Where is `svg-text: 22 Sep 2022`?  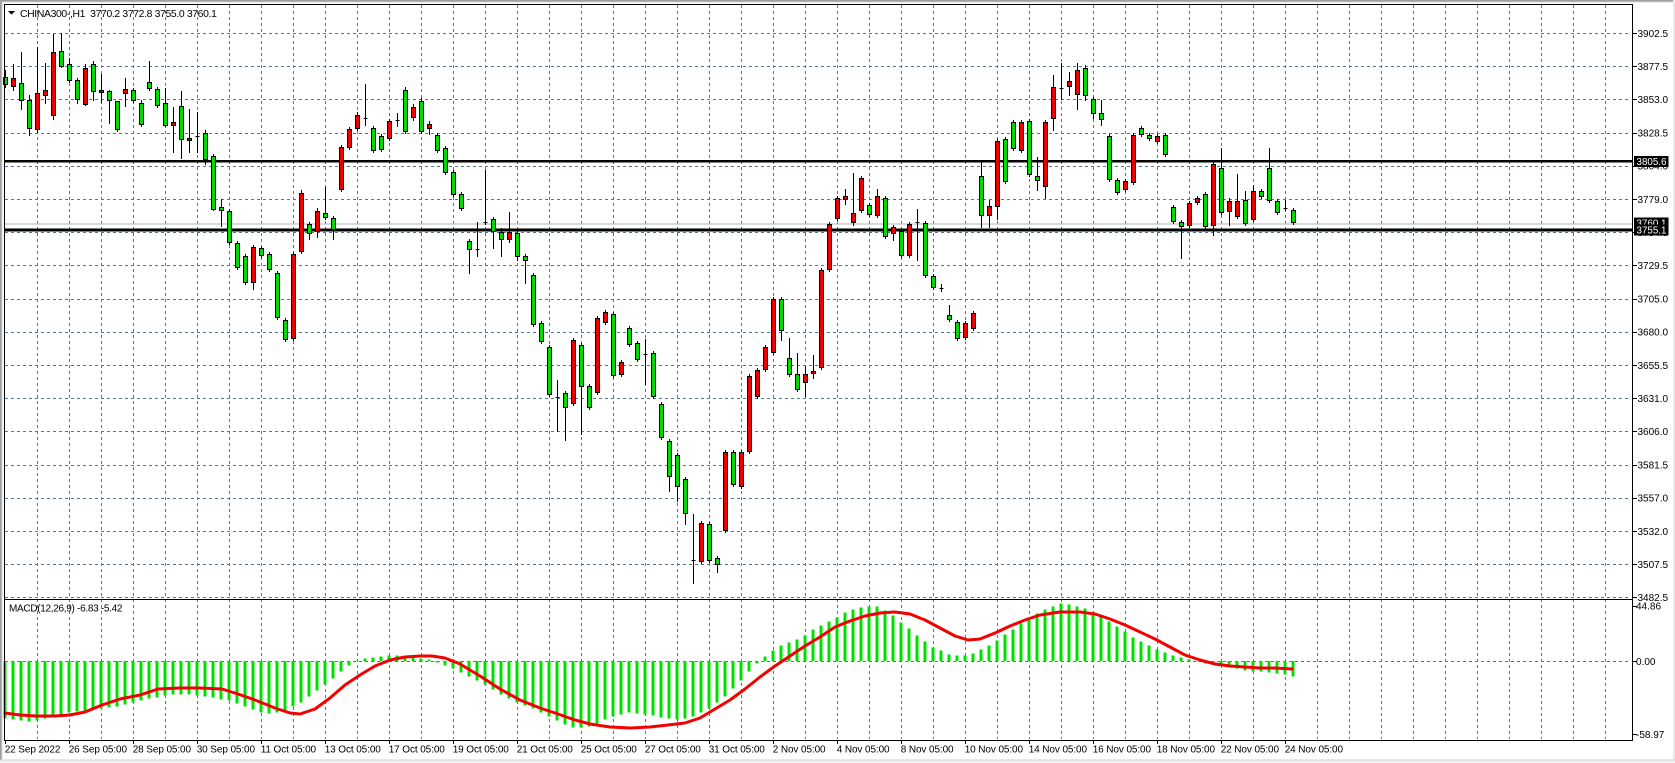
svg-text: 22 Sep 2022 is located at coordinates (33, 750).